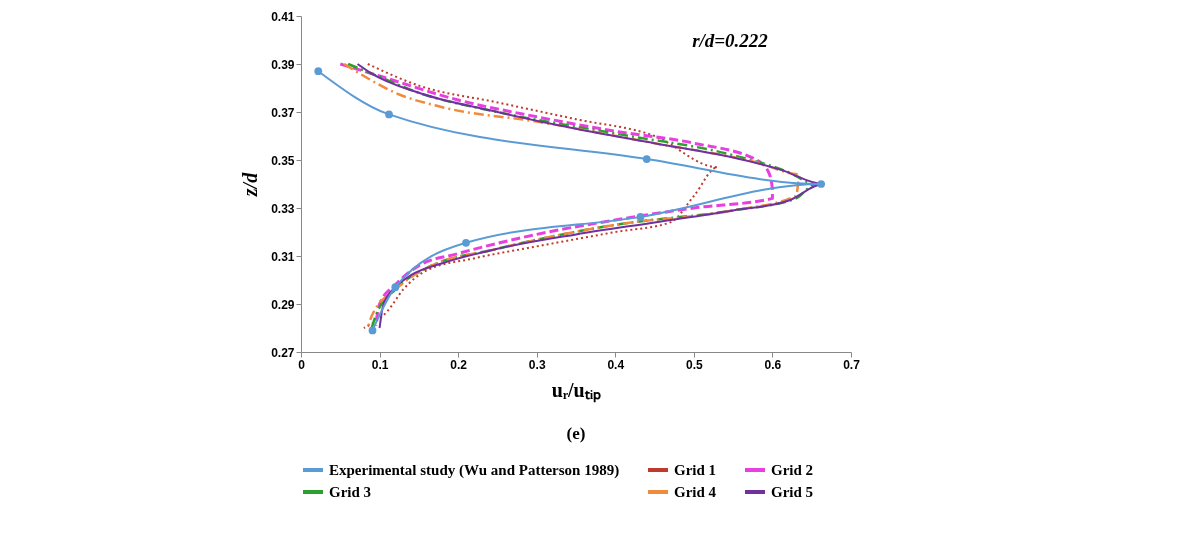 The image size is (1184, 556). Describe the element at coordinates (616, 364) in the screenshot. I see `x-tick-label: 0.4` at that location.